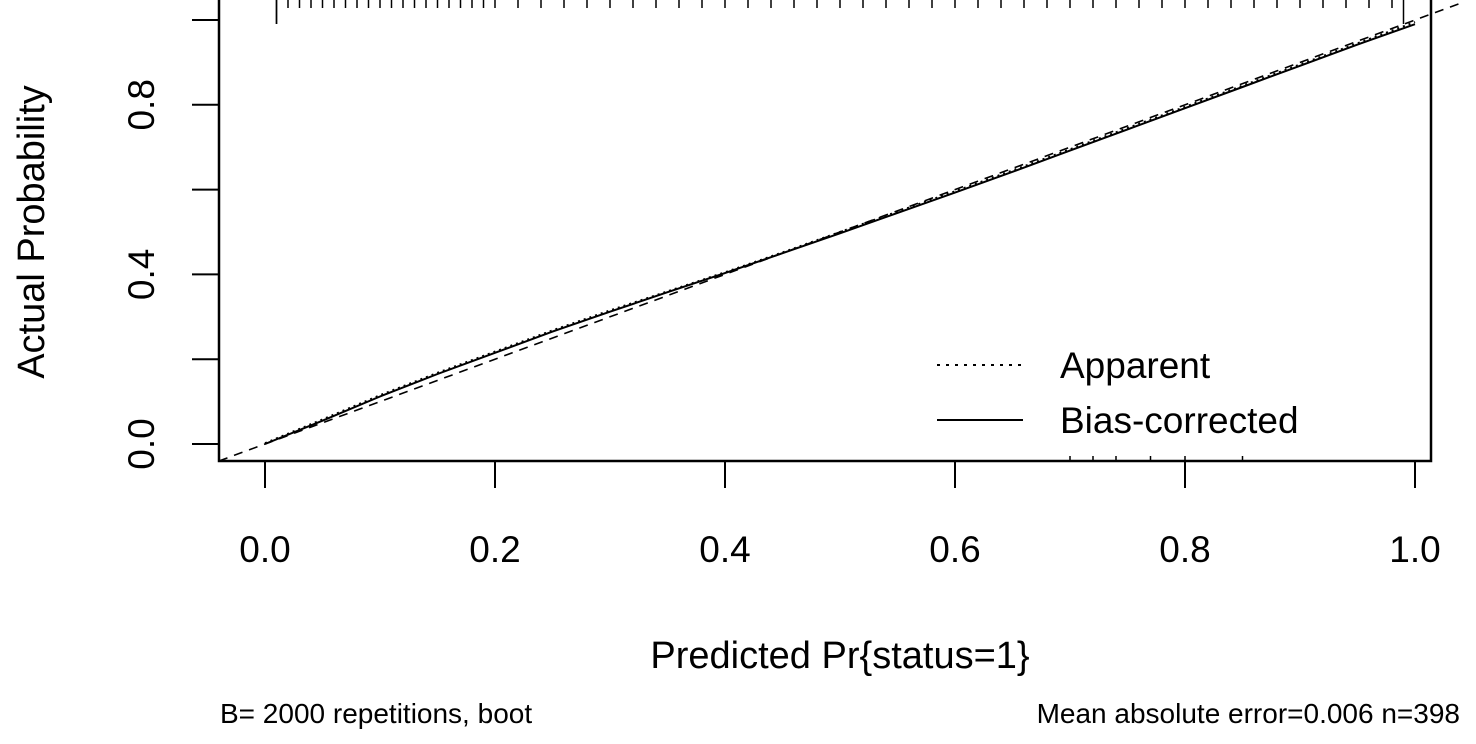 This screenshot has height=744, width=1476. I want to click on x-tick-label: 0.6, so click(954, 549).